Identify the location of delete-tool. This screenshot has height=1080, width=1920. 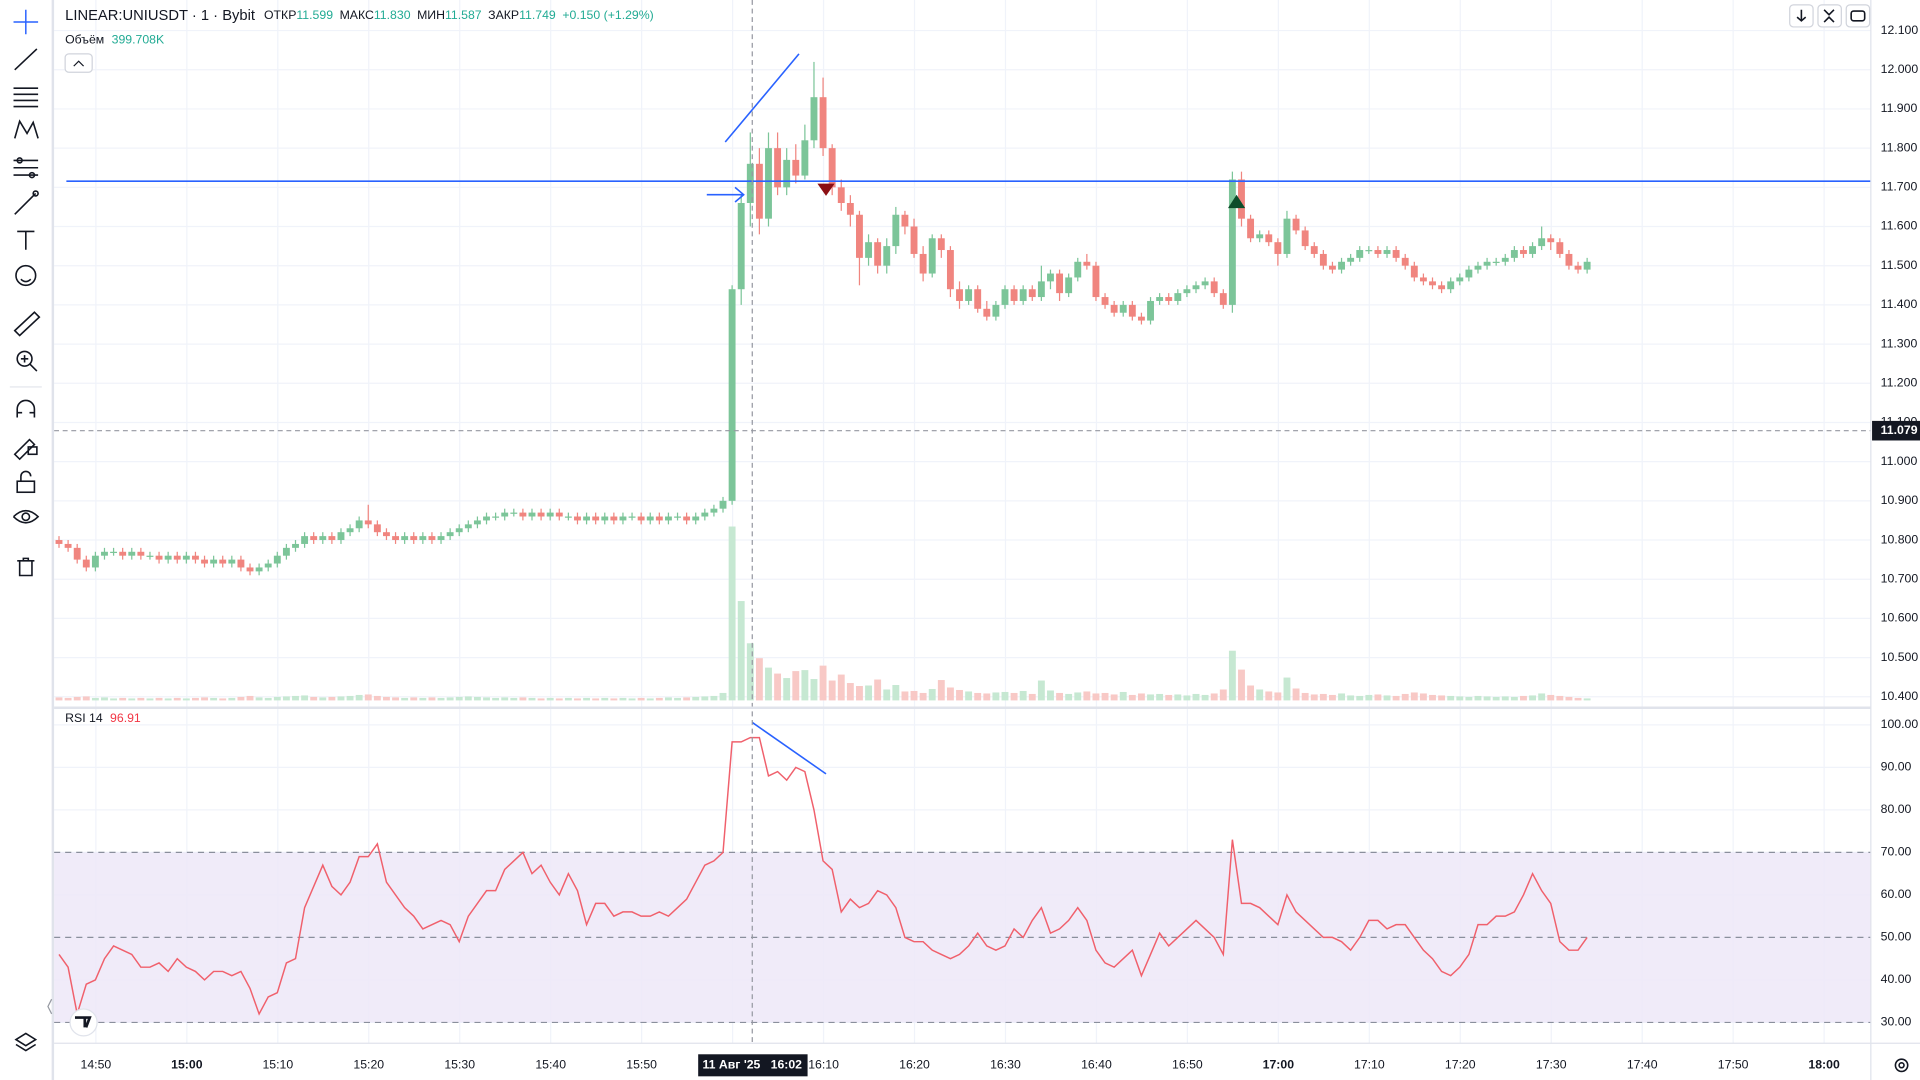
(26, 567).